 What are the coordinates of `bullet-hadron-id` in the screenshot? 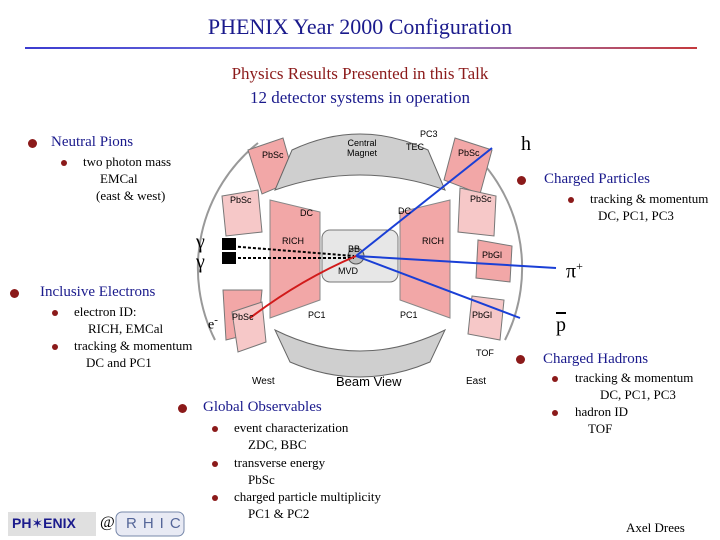 It's located at (555, 413).